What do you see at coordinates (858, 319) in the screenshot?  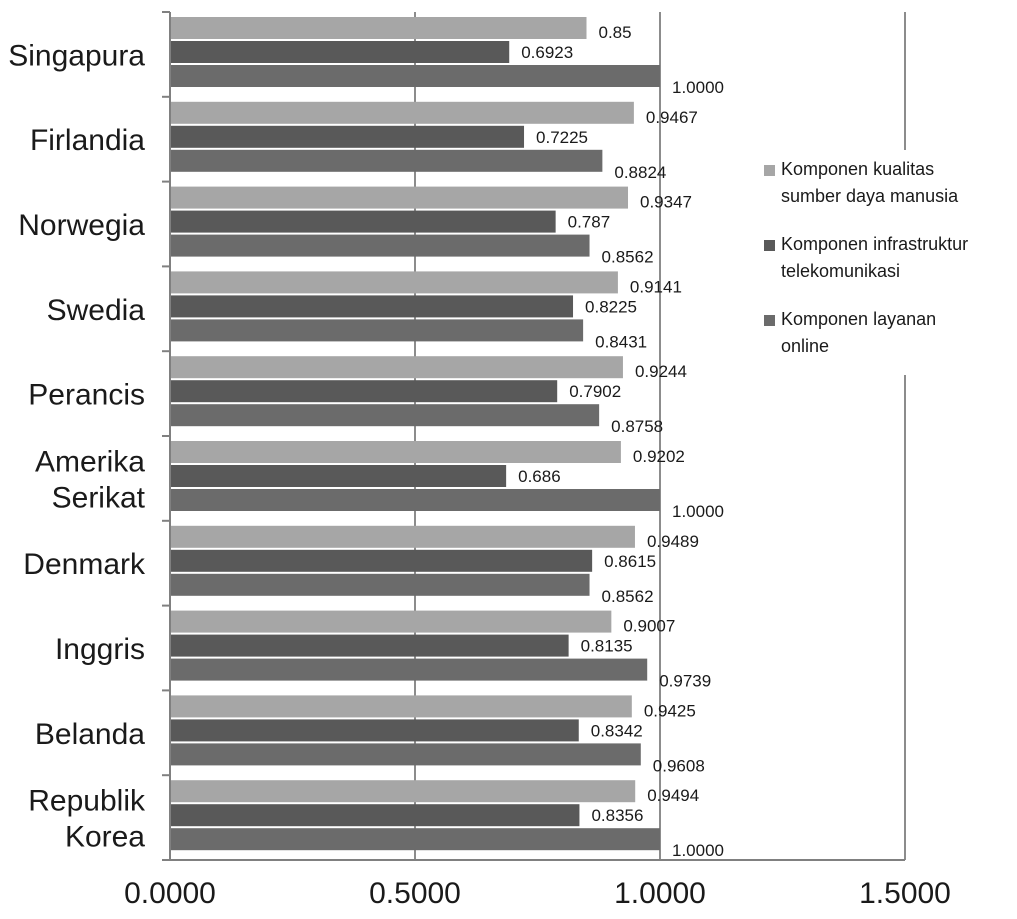 I see `legend-entry: Komponen layanan` at bounding box center [858, 319].